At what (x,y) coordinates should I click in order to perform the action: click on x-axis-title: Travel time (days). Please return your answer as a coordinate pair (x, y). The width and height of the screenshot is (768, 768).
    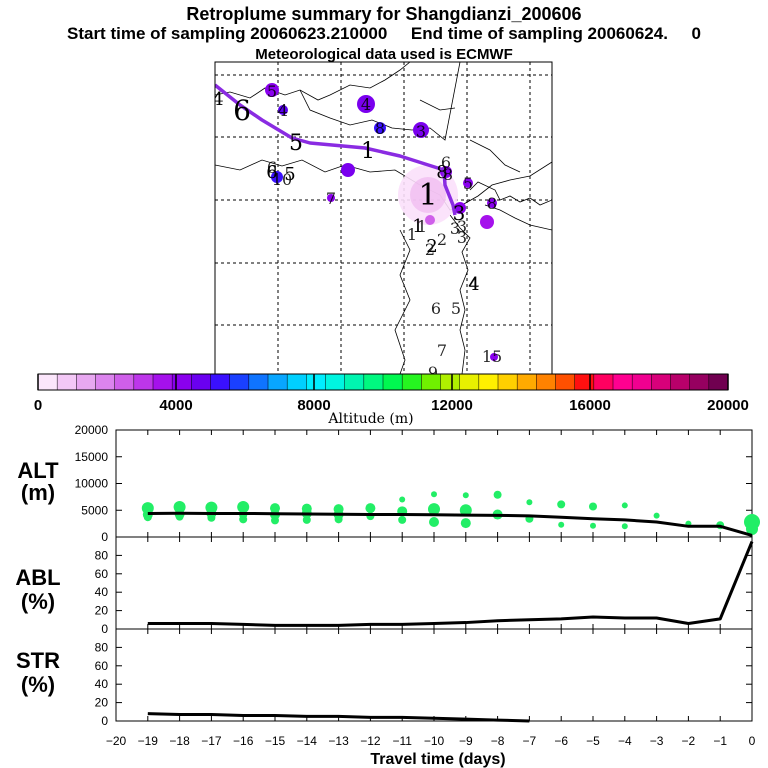
    Looking at the image, I should click on (437, 759).